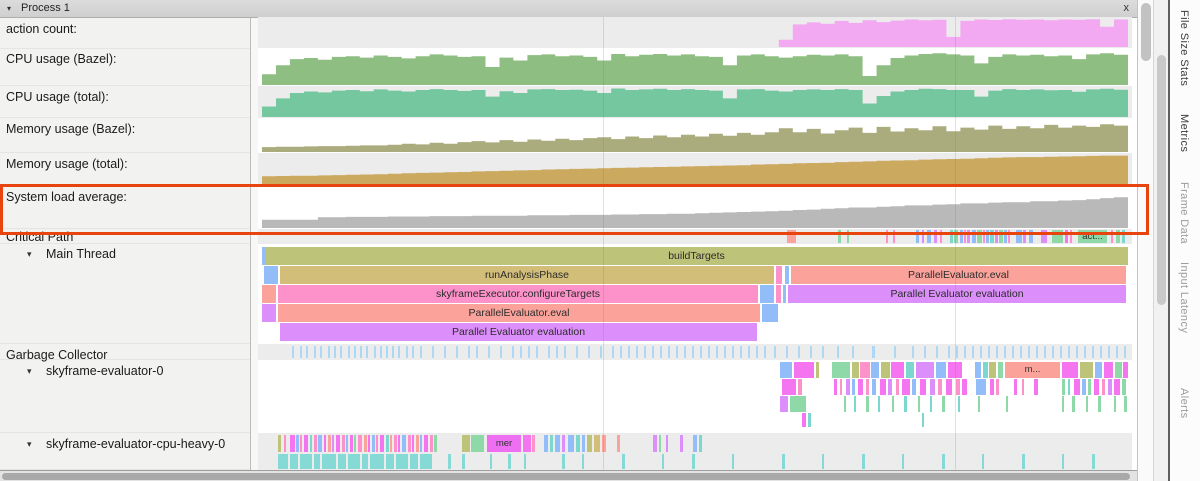  I want to click on chart-cpu-total, so click(695, 102).